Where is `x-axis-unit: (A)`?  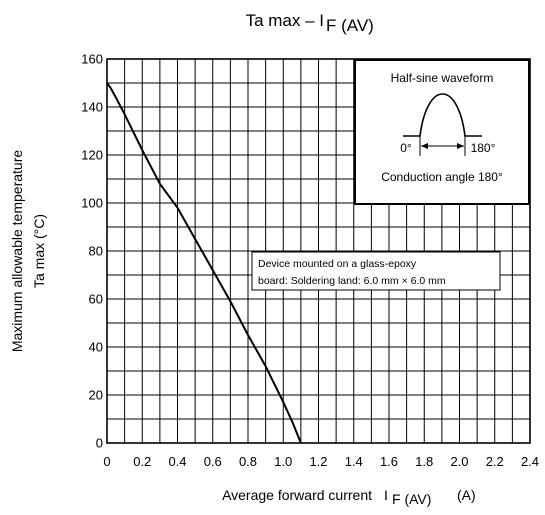
x-axis-unit: (A) is located at coordinates (466, 495).